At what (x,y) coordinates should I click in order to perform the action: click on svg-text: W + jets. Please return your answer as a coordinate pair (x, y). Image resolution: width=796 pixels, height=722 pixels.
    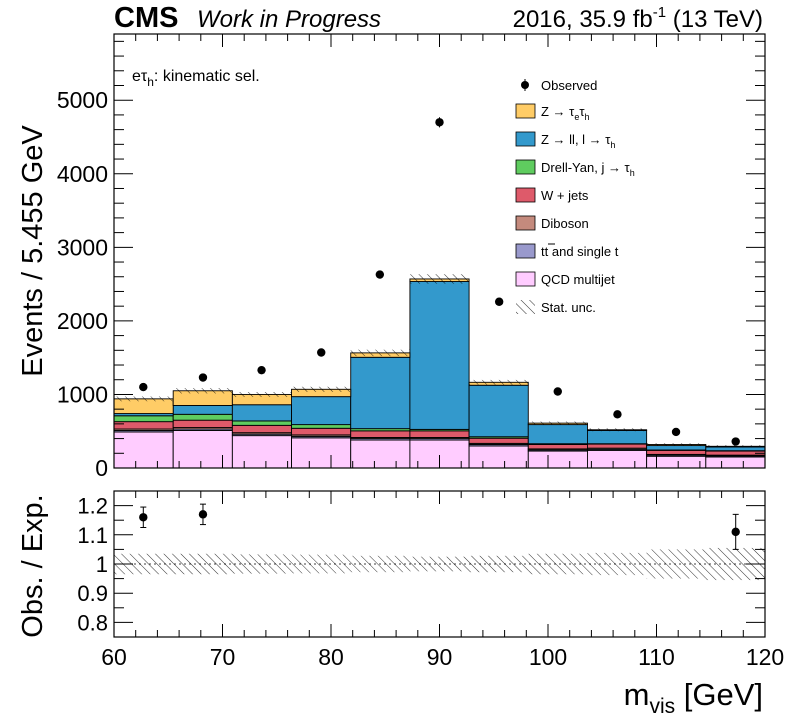
    Looking at the image, I should click on (565, 195).